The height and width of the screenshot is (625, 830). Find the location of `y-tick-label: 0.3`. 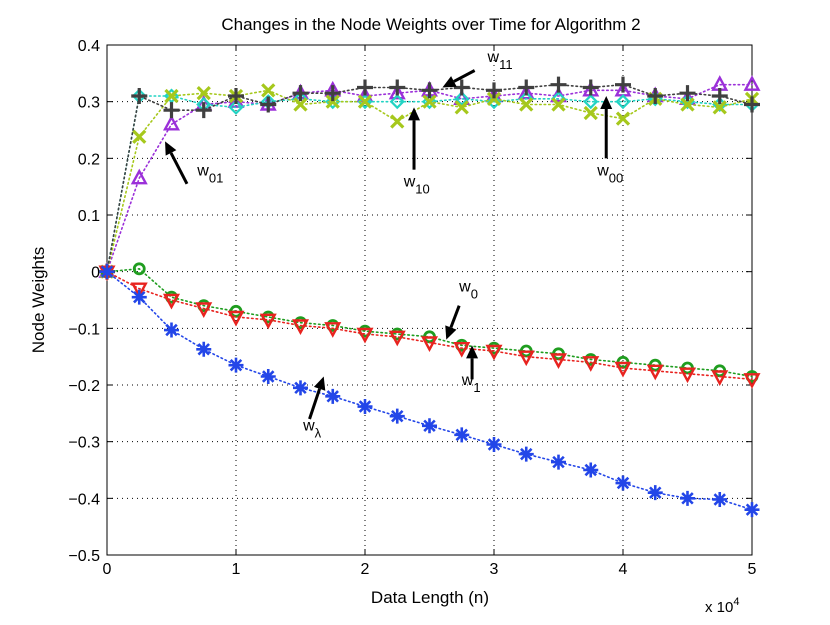

y-tick-label: 0.3 is located at coordinates (89, 103).